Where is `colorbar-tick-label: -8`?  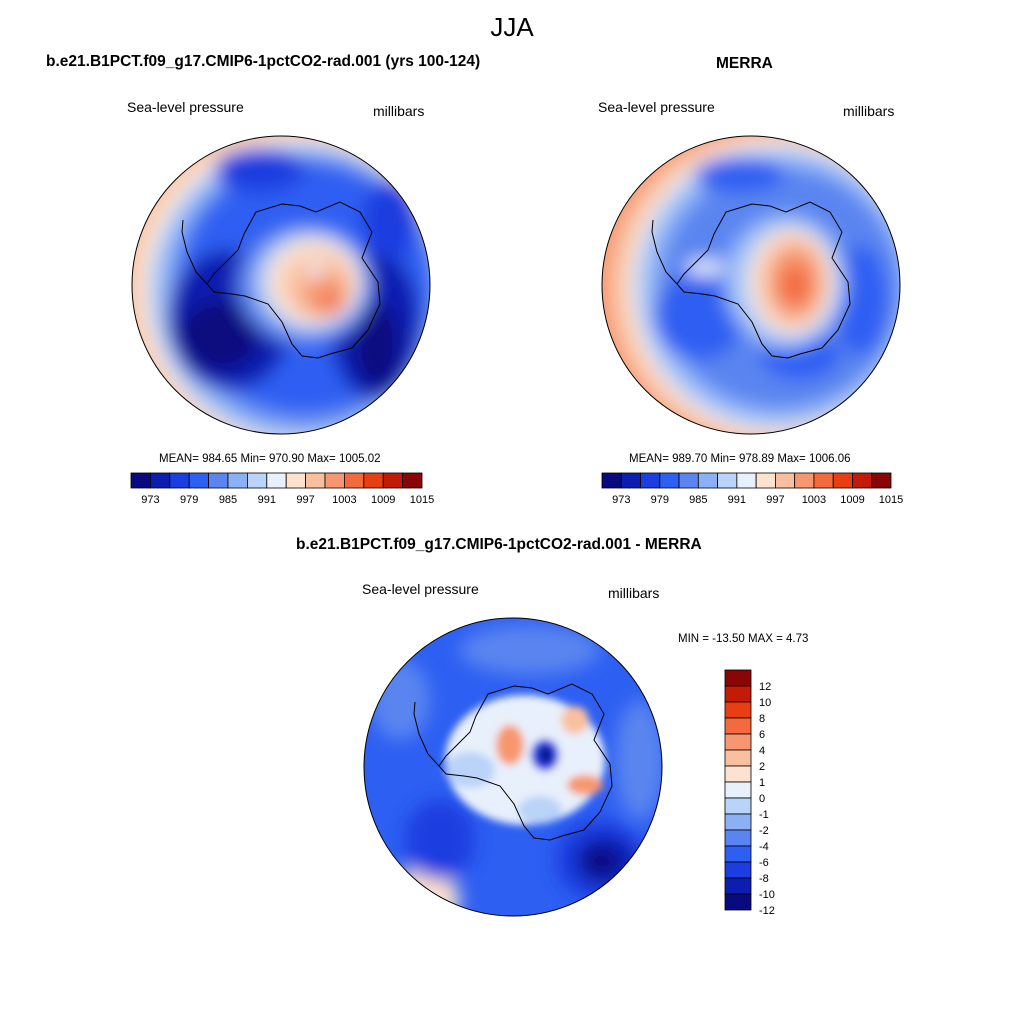
colorbar-tick-label: -8 is located at coordinates (764, 879).